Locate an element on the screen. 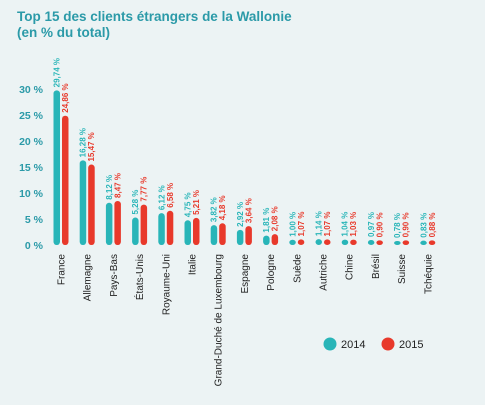  data-label-2014: 0,83 % is located at coordinates (423, 225).